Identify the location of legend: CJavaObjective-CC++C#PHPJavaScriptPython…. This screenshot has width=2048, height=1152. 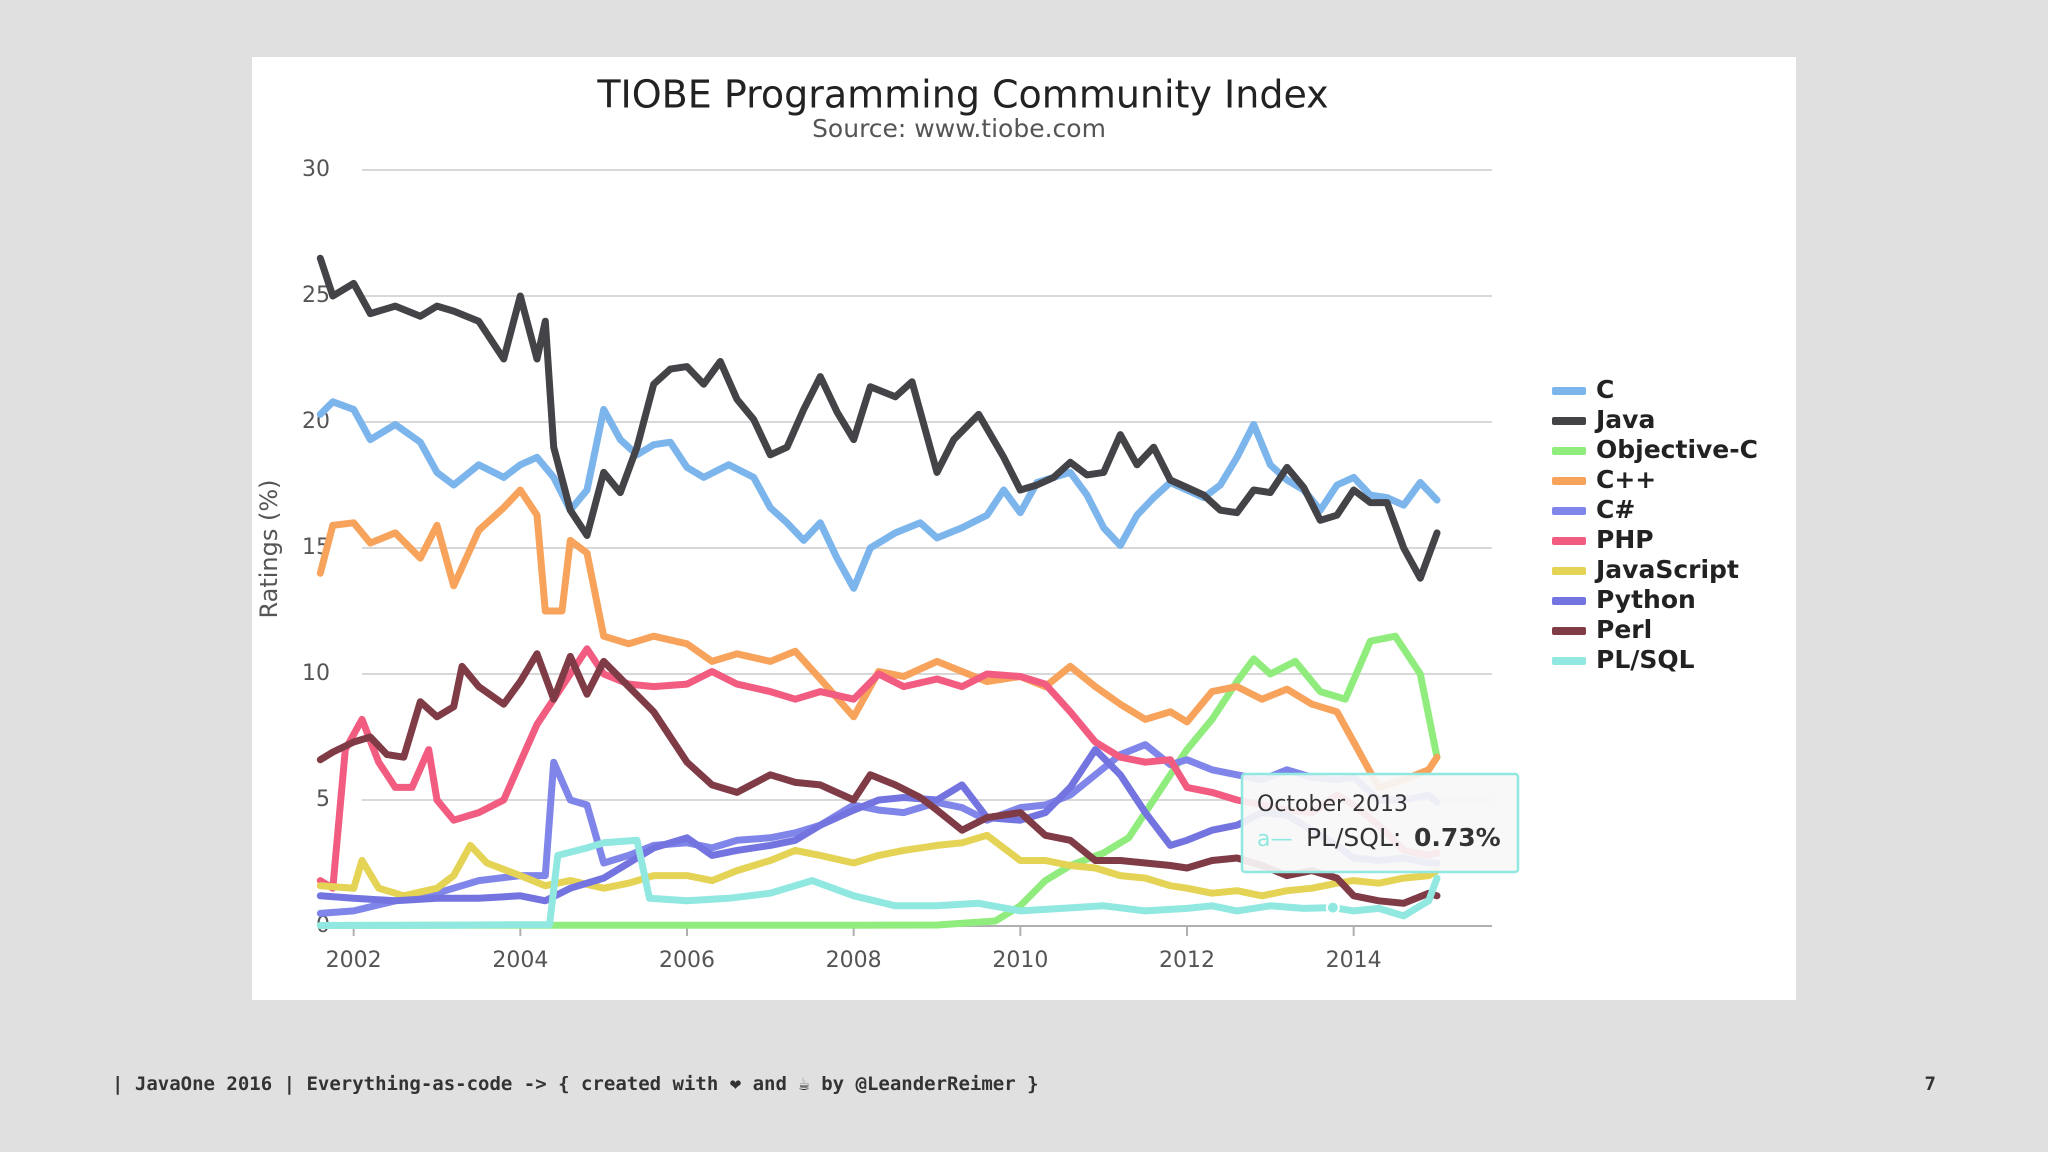
(1655, 524).